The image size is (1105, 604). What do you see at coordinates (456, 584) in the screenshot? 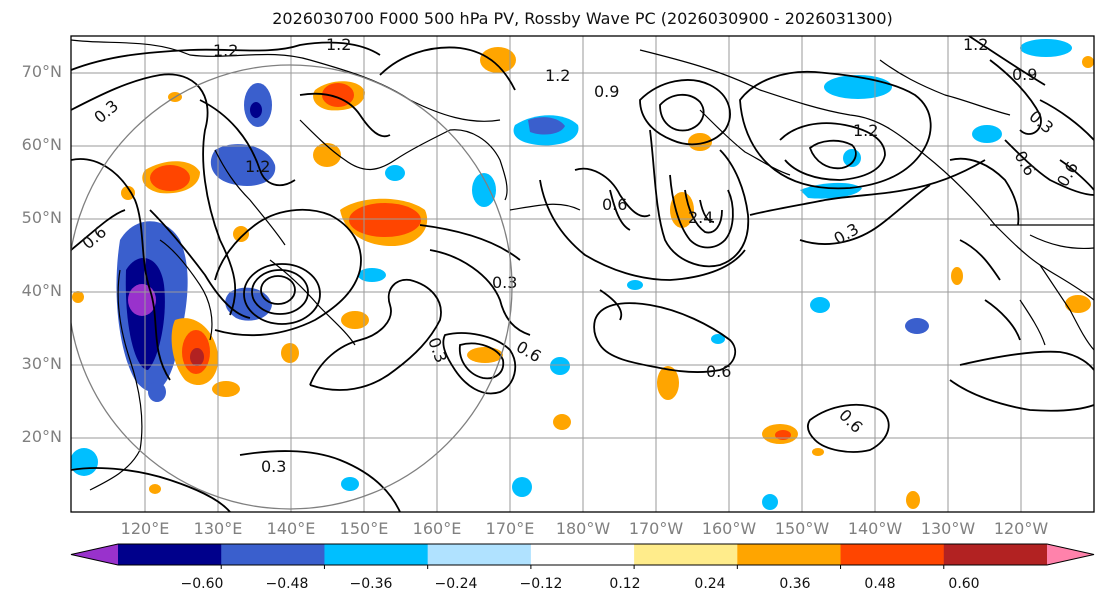
I see `colorbar-tick-label: −0.24` at bounding box center [456, 584].